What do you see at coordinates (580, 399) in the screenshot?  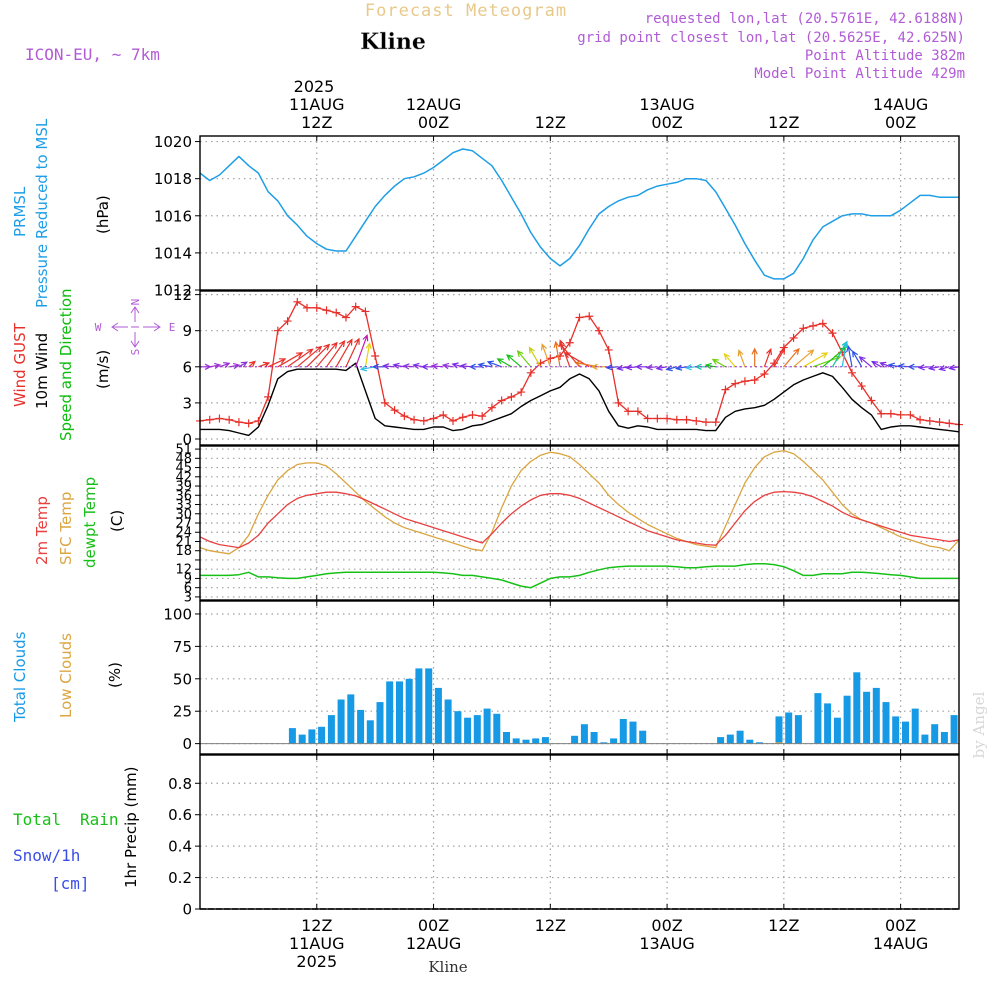 I see `series-10m-wind` at bounding box center [580, 399].